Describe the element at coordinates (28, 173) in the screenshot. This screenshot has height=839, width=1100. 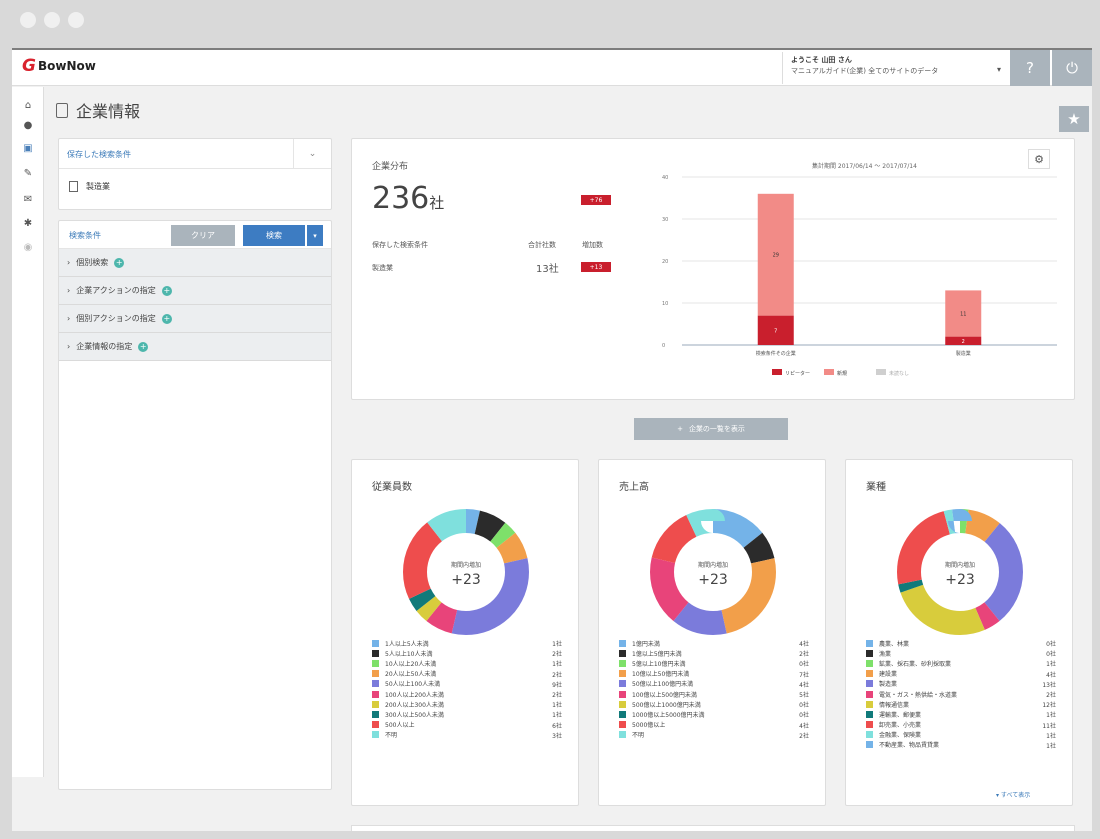
I see `edit-icon: ✎` at that location.